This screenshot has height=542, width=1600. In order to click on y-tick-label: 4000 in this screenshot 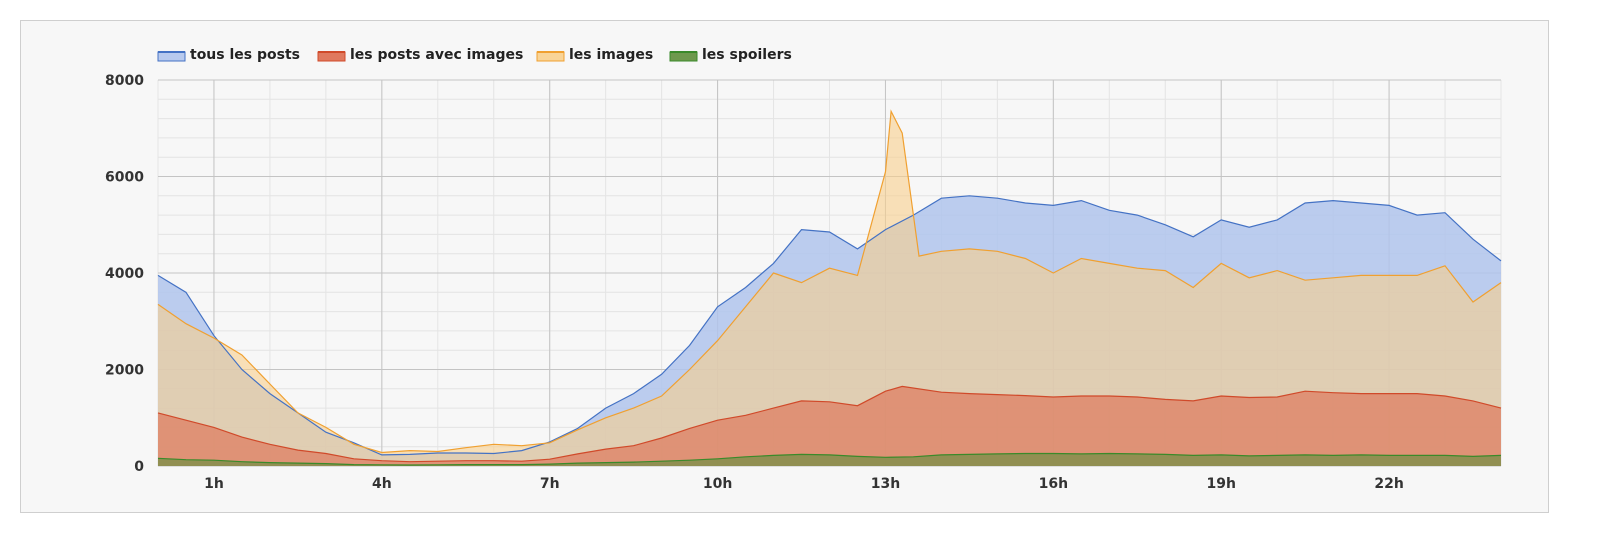, I will do `click(124, 274)`.